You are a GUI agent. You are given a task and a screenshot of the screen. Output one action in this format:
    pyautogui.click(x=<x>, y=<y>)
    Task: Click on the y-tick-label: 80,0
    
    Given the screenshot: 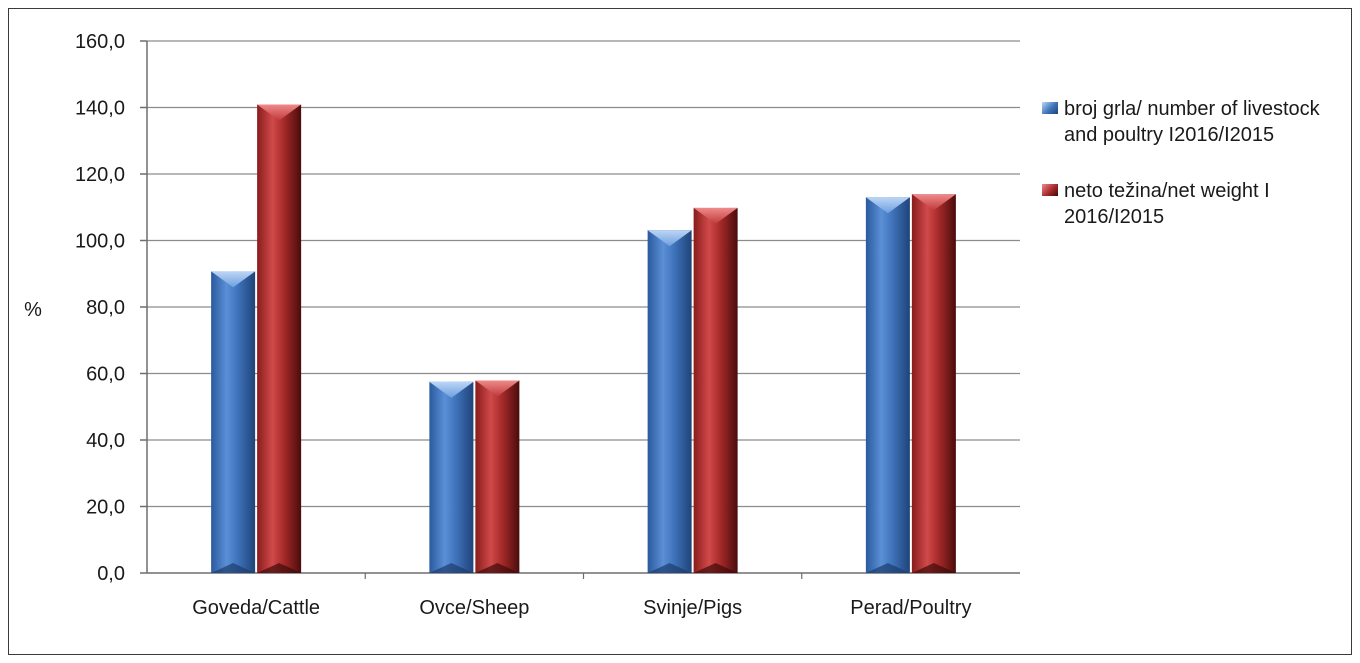 What is the action you would take?
    pyautogui.click(x=105, y=308)
    